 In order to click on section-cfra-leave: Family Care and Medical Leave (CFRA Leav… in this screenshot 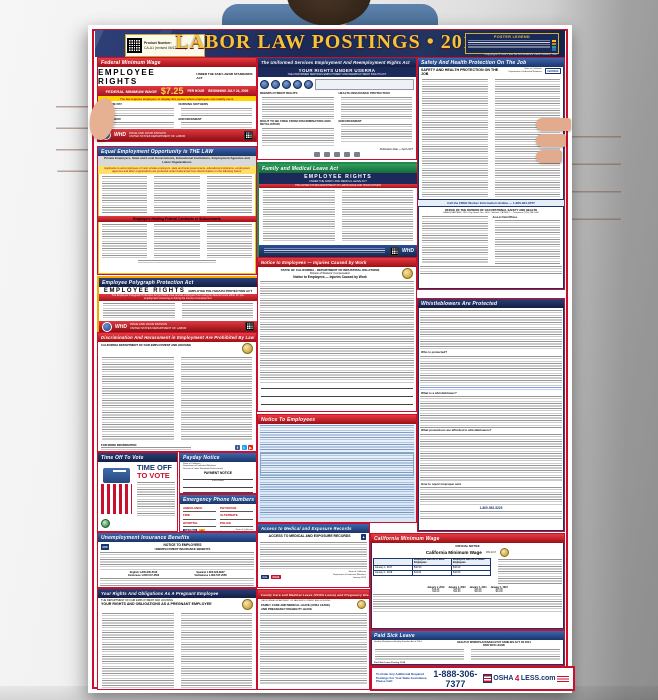, I will do `click(313, 639)`.